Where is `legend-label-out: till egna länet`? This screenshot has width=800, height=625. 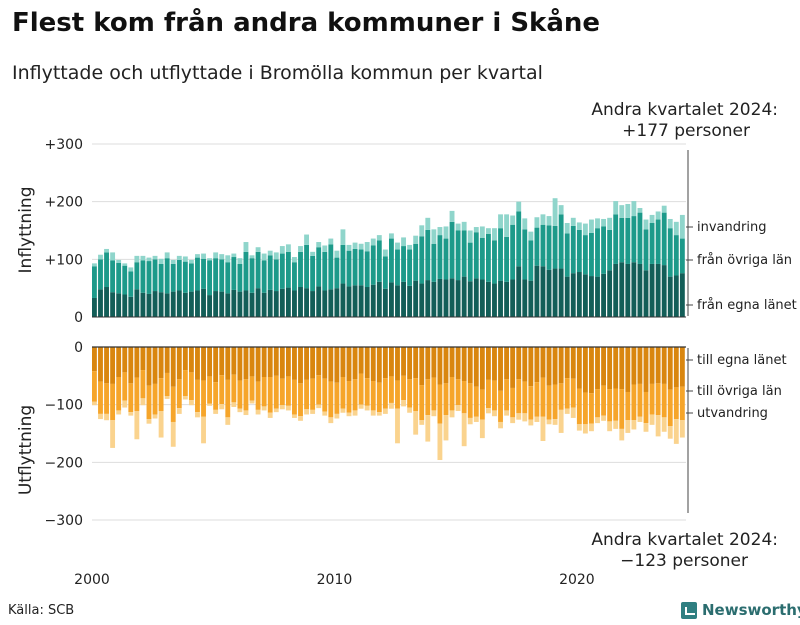 legend-label-out: till egna länet is located at coordinates (742, 360).